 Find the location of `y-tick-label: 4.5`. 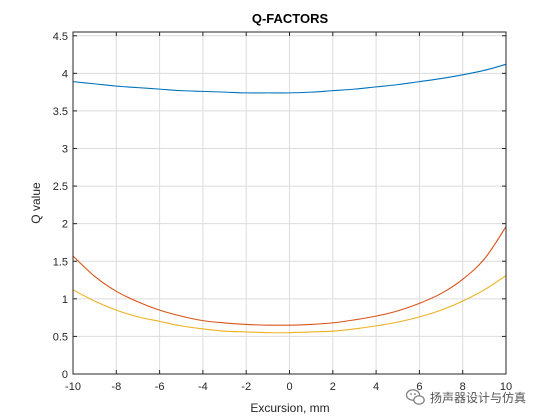

y-tick-label: 4.5 is located at coordinates (60, 37).